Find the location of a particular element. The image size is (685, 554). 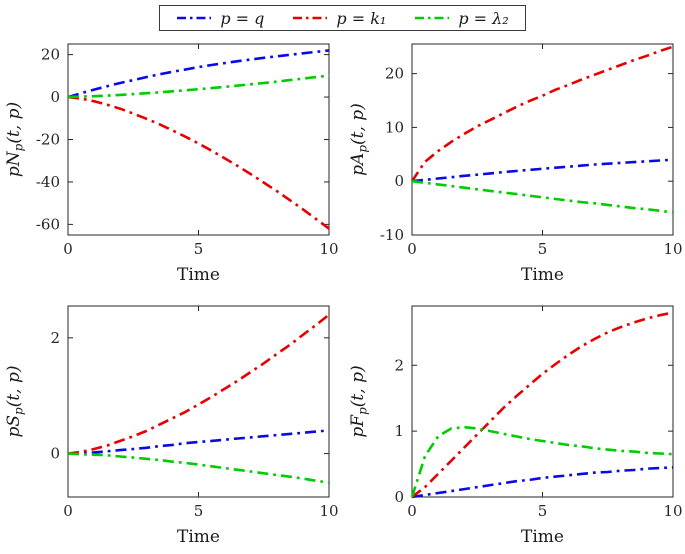

legend-item: p = q is located at coordinates (220, 18).